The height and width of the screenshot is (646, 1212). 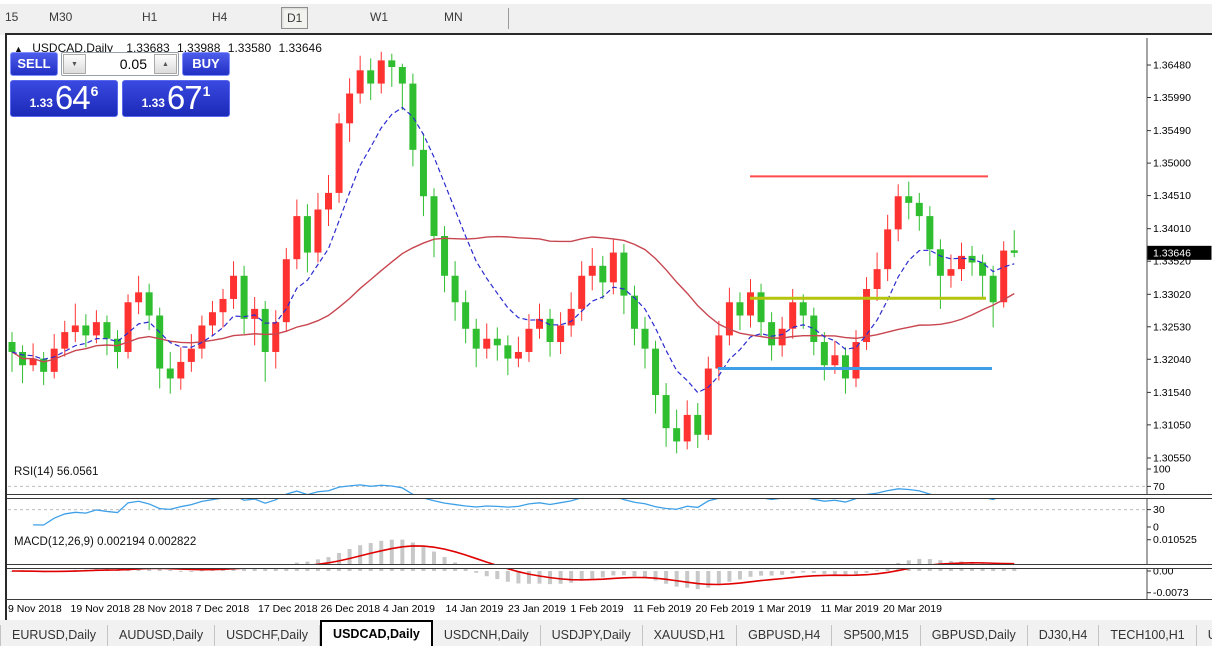 I want to click on volume-value: 0.05, so click(x=133, y=64).